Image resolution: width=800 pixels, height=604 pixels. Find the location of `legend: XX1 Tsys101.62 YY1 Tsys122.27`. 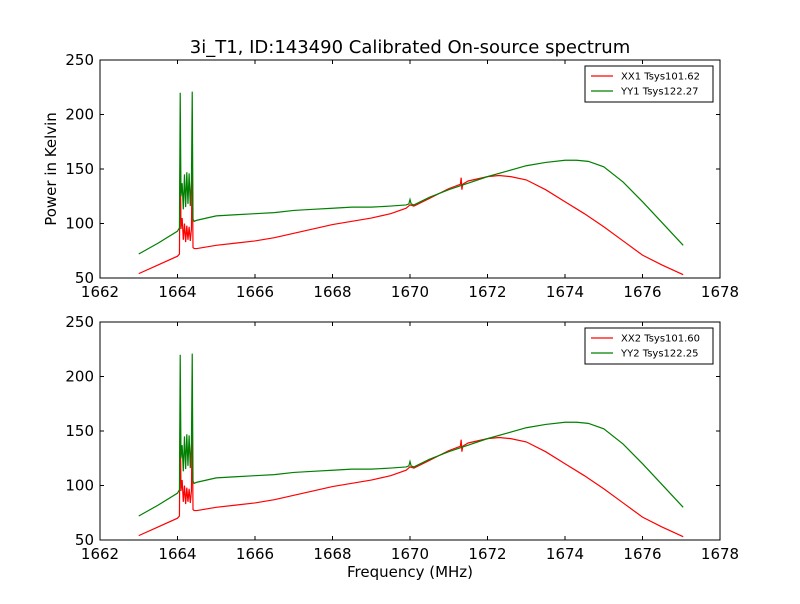

legend: XX1 Tsys101.62 YY1 Tsys122.27 is located at coordinates (649, 84).